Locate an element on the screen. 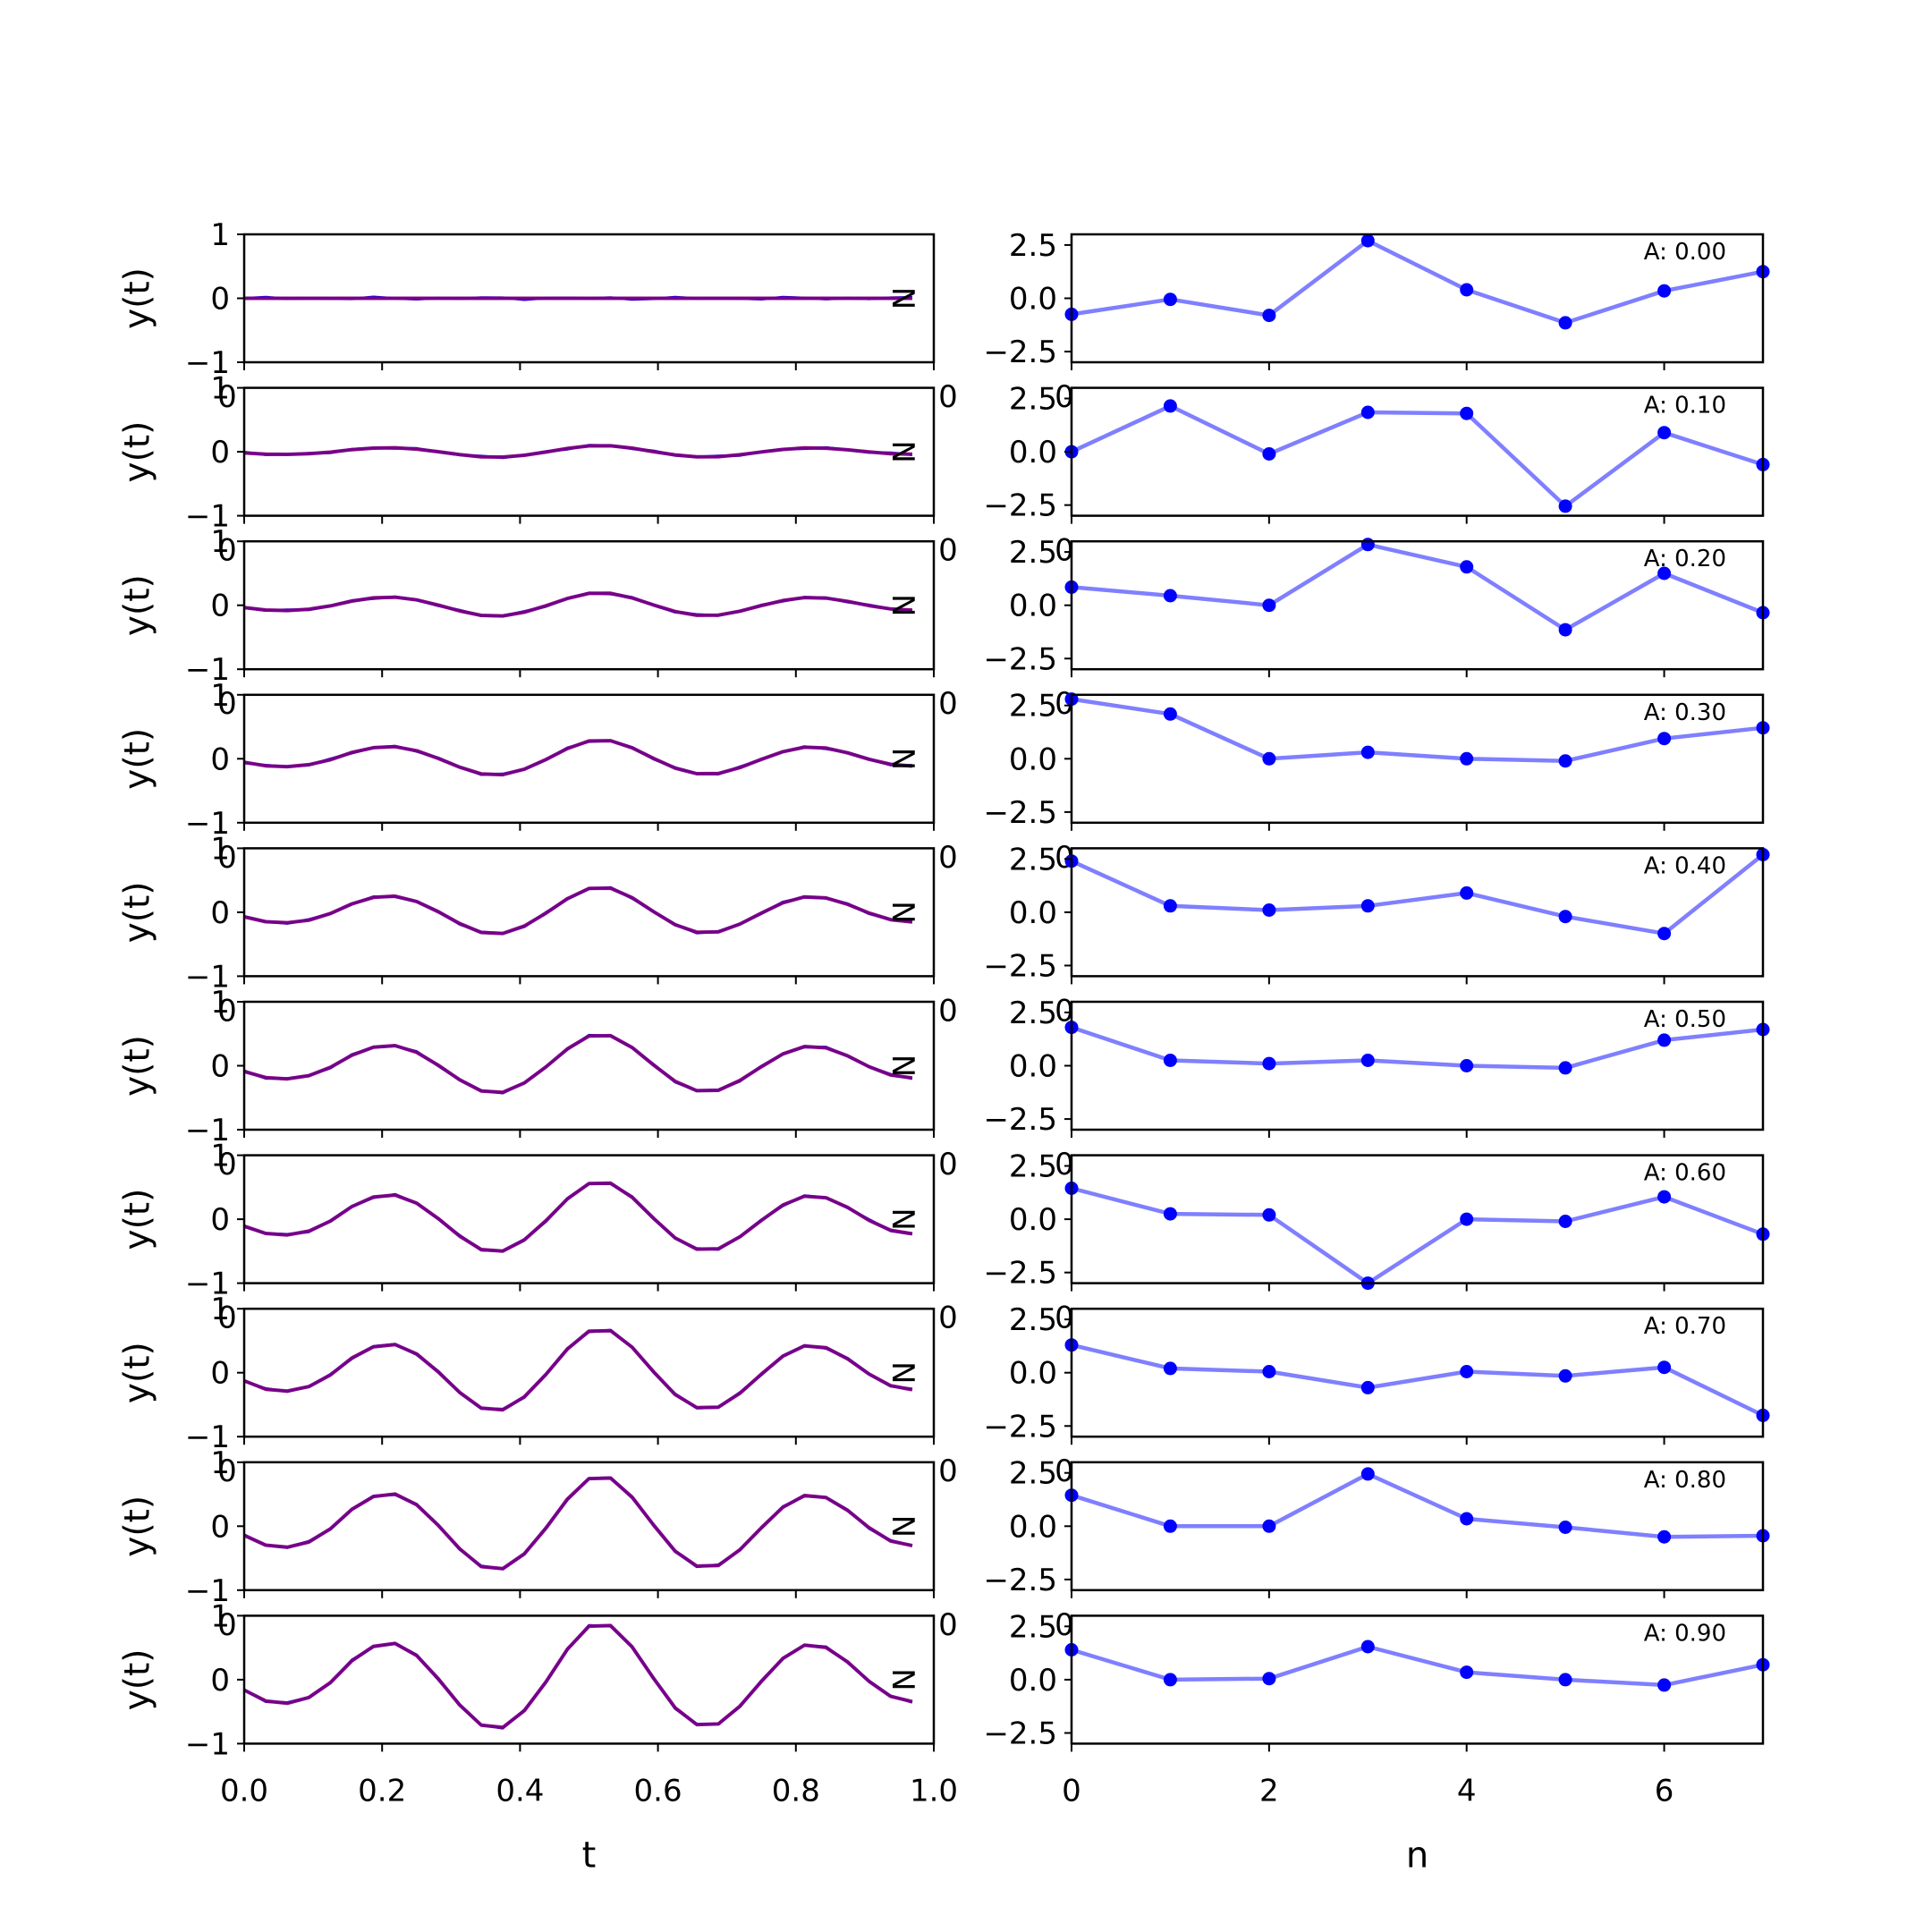 The image size is (1932, 1932). amplitude-annotation: A: 0.80 is located at coordinates (1685, 1480).